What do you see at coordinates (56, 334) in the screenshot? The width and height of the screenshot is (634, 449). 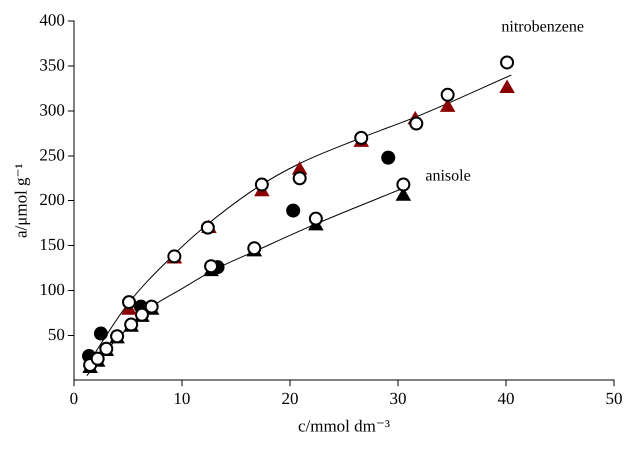 I see `y-tick-label: 50` at bounding box center [56, 334].